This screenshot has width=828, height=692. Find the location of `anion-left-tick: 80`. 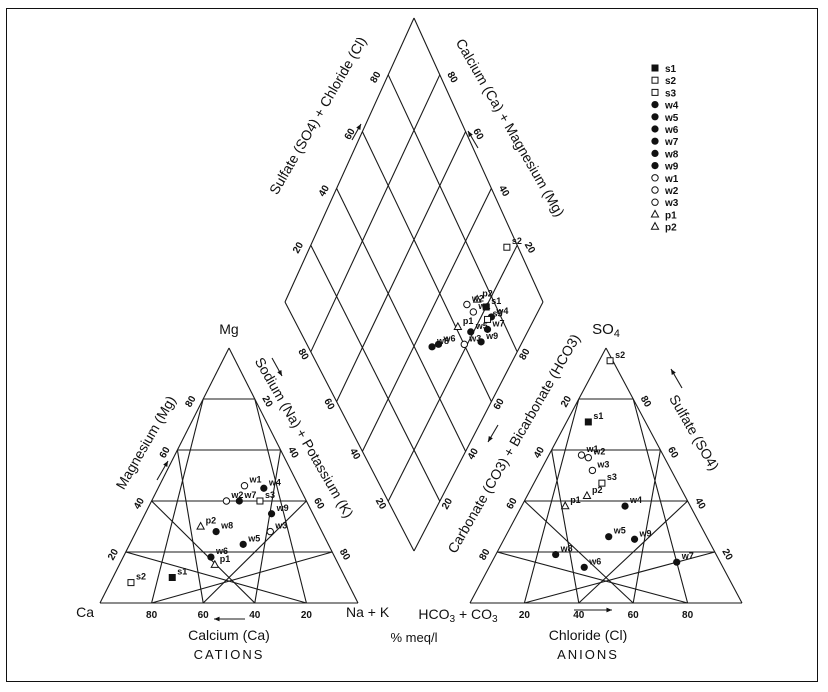

anion-left-tick: 80 is located at coordinates (484, 555).